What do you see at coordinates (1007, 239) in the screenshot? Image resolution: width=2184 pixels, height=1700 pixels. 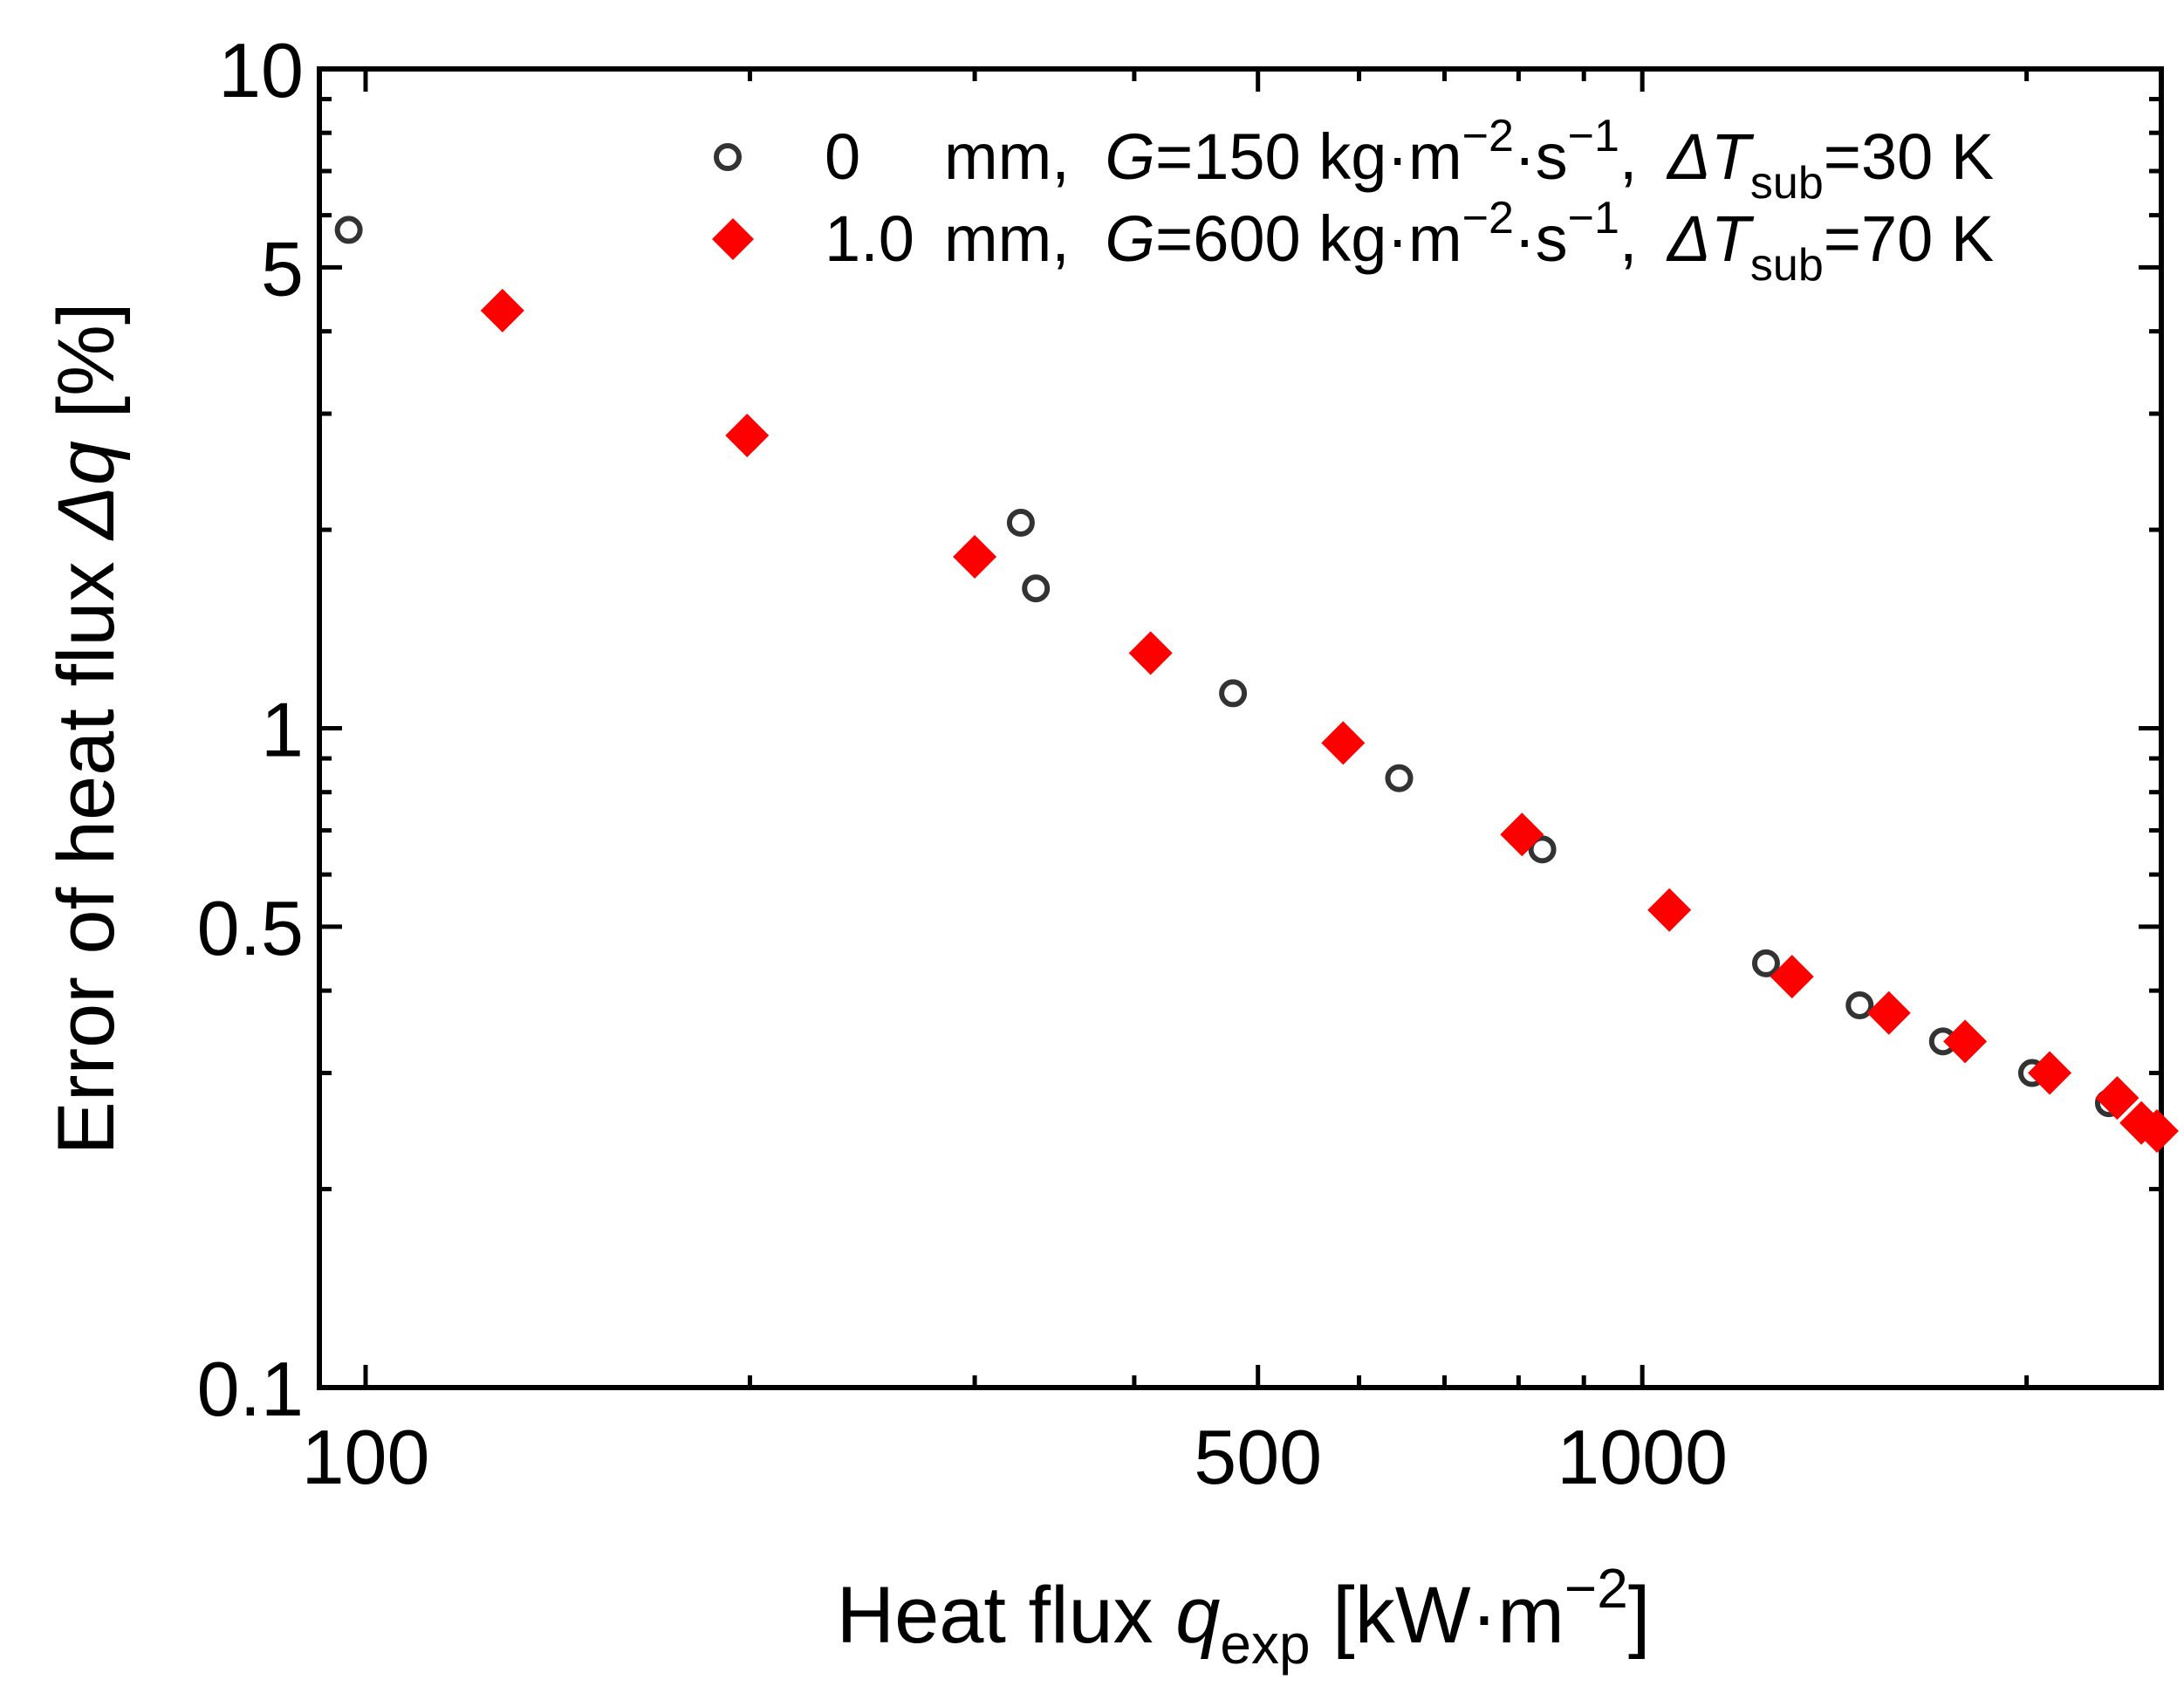 I see `legend-1-unit: mm,` at bounding box center [1007, 239].